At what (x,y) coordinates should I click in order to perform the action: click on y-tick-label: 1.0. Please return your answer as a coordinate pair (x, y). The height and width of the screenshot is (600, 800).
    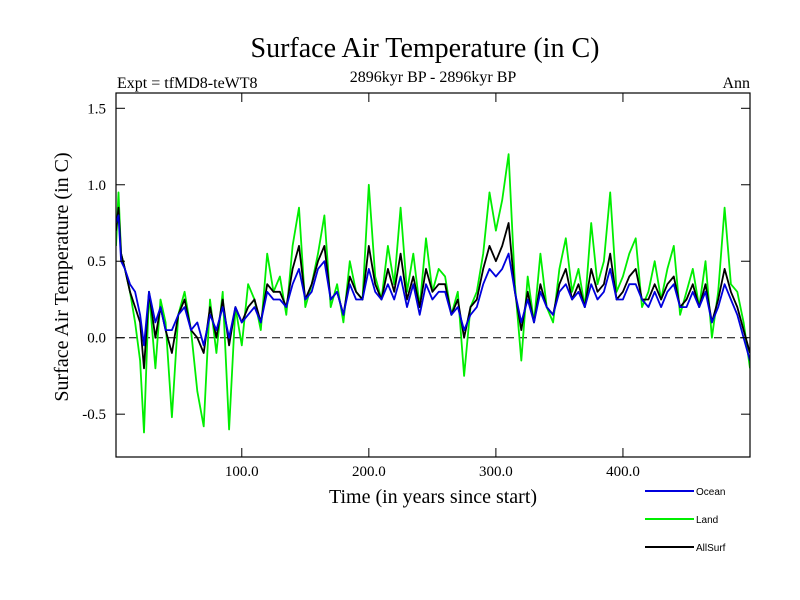
    Looking at the image, I should click on (96, 186).